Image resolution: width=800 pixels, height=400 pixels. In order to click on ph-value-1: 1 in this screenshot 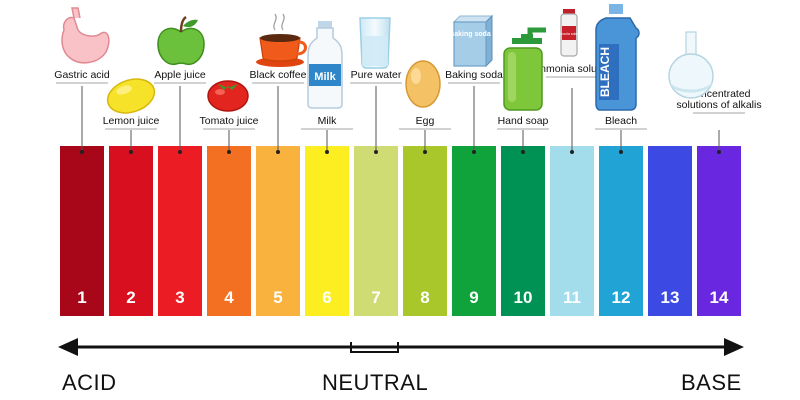, I will do `click(81, 297)`.